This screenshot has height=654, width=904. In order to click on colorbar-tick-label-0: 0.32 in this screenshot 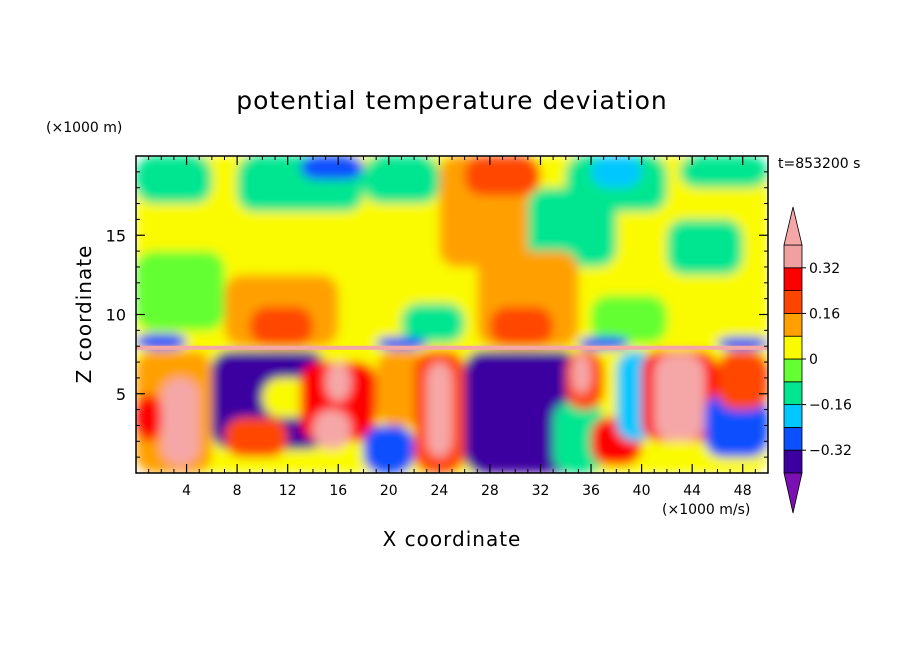, I will do `click(824, 269)`.